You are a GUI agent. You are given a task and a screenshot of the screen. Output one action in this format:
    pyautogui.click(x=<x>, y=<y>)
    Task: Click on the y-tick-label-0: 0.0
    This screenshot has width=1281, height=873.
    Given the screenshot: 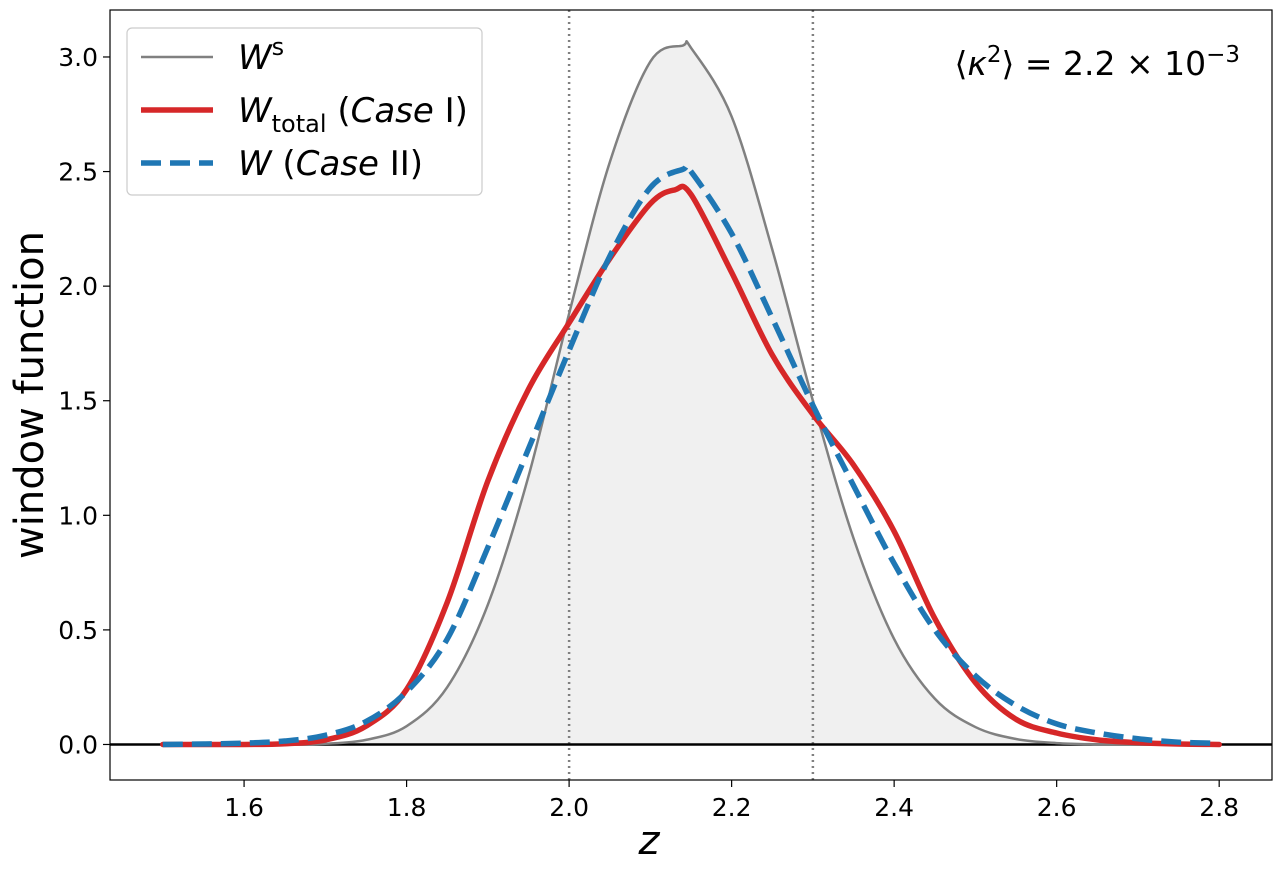 What is the action you would take?
    pyautogui.click(x=78, y=744)
    